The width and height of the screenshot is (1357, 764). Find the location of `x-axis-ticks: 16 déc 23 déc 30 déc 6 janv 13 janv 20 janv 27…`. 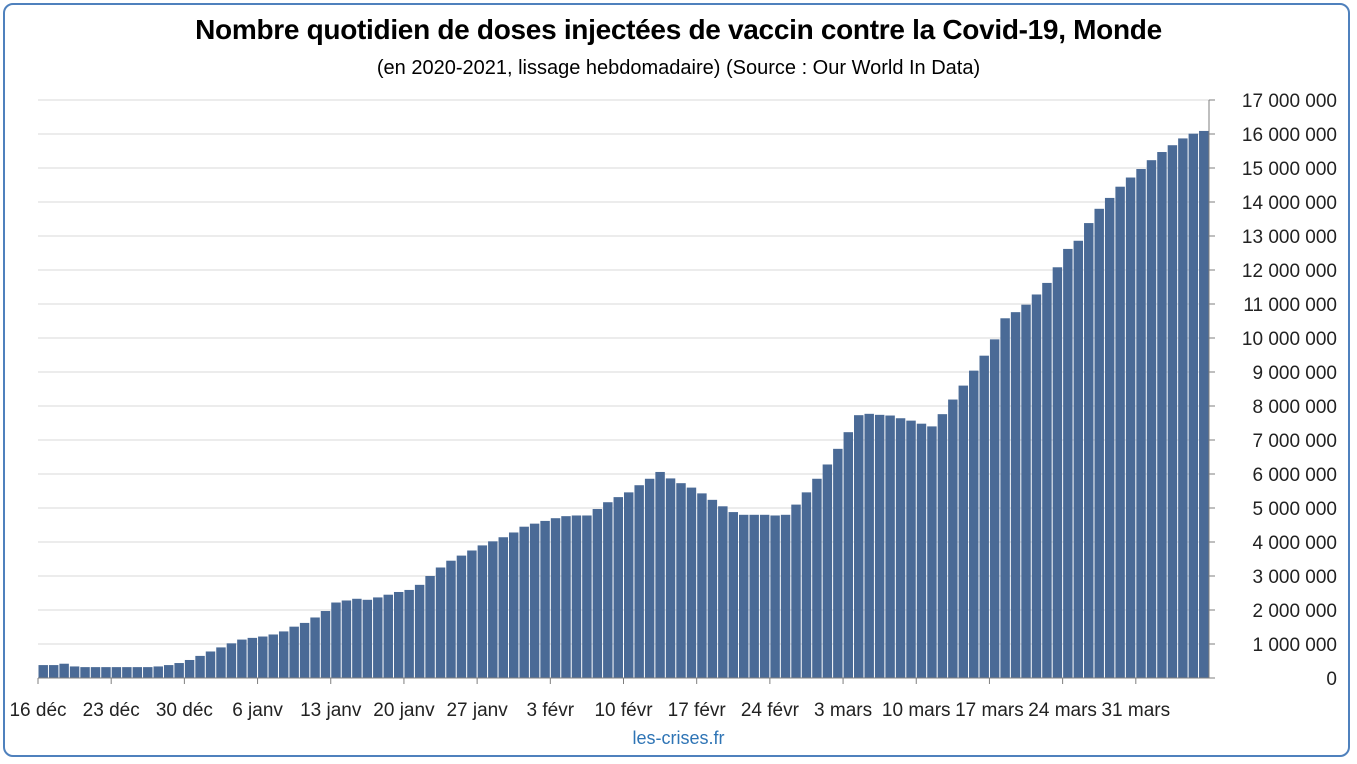

x-axis-ticks: 16 déc 23 déc 30 déc 6 janv 13 janv 20 janv 27… is located at coordinates (589, 710).